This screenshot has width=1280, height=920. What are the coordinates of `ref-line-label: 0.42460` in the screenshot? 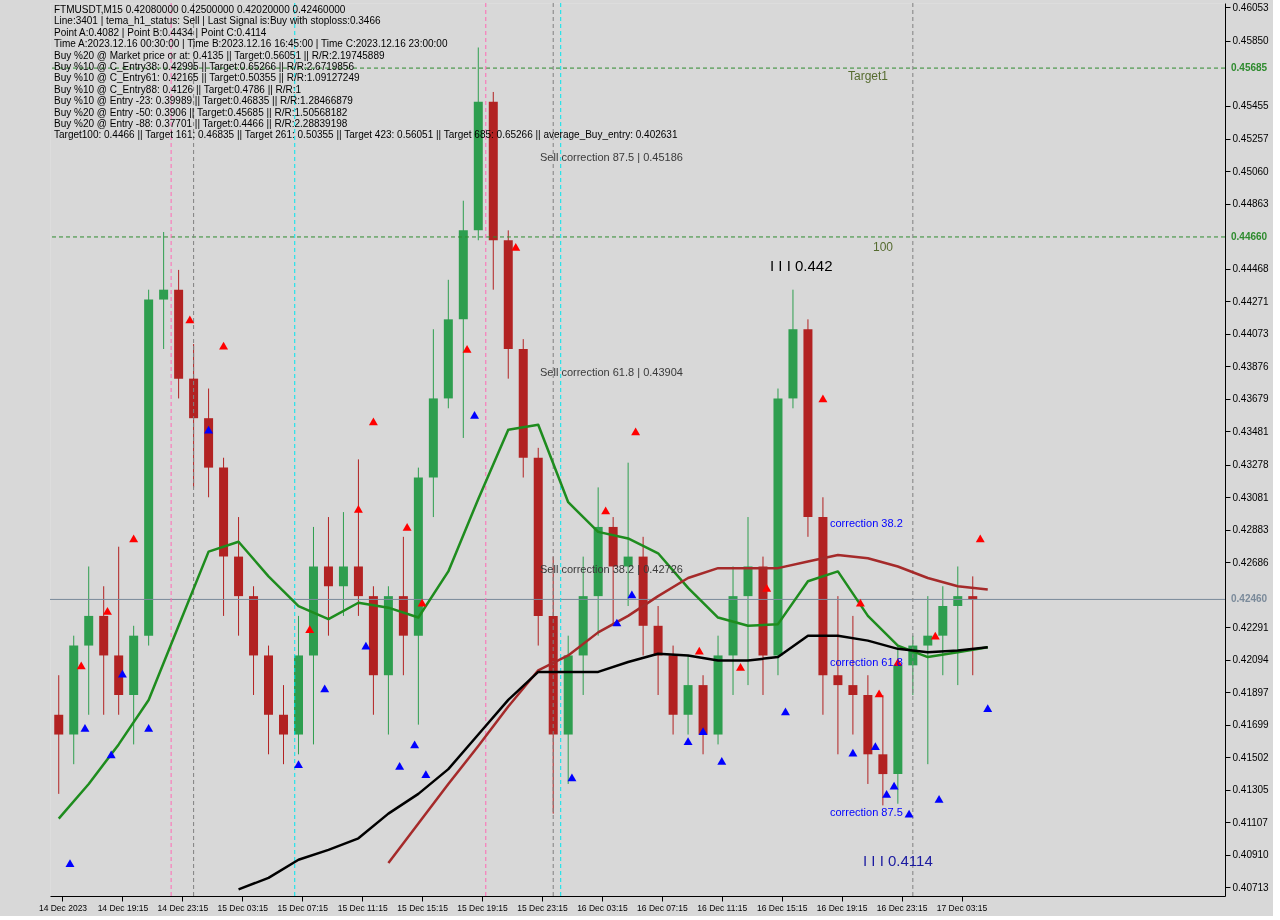 It's located at (1249, 599).